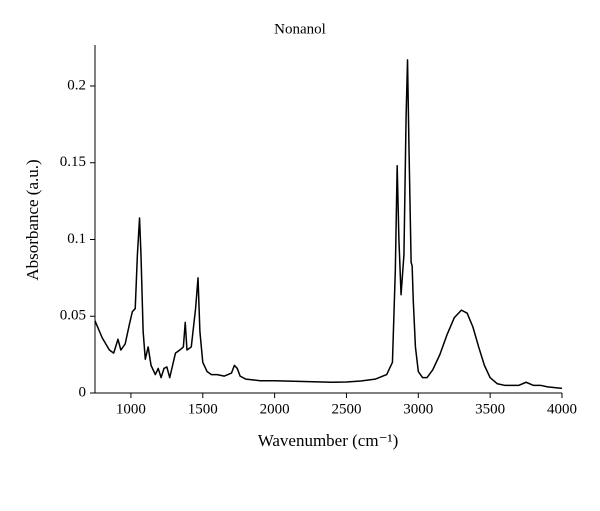 The height and width of the screenshot is (511, 600). What do you see at coordinates (83, 392) in the screenshot?
I see `y-tick-label: 0` at bounding box center [83, 392].